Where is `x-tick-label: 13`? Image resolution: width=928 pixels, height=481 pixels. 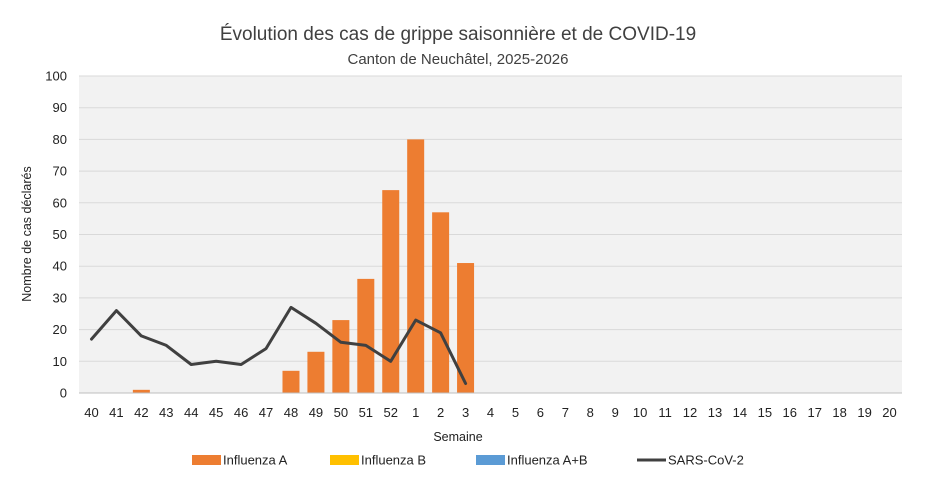
x-tick-label: 13 is located at coordinates (715, 412).